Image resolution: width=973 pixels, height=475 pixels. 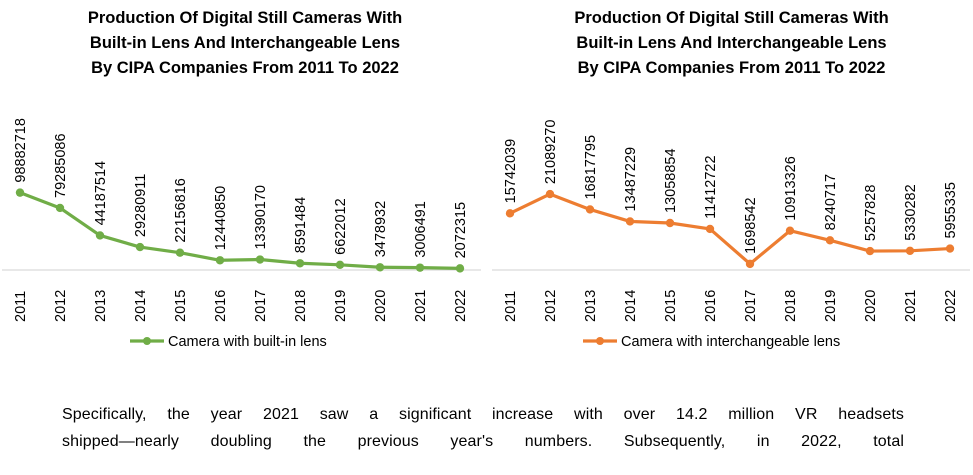 What do you see at coordinates (791, 188) in the screenshot?
I see `data-label: 10913326` at bounding box center [791, 188].